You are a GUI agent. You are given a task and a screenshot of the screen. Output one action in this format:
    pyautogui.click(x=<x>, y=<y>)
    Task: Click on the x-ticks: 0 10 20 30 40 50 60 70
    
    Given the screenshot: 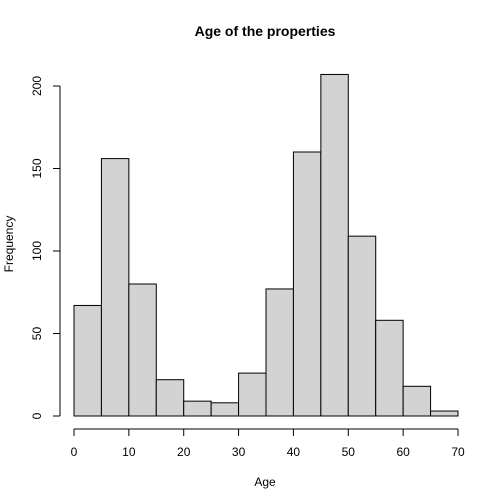 What is the action you would take?
    pyautogui.click(x=268, y=444)
    